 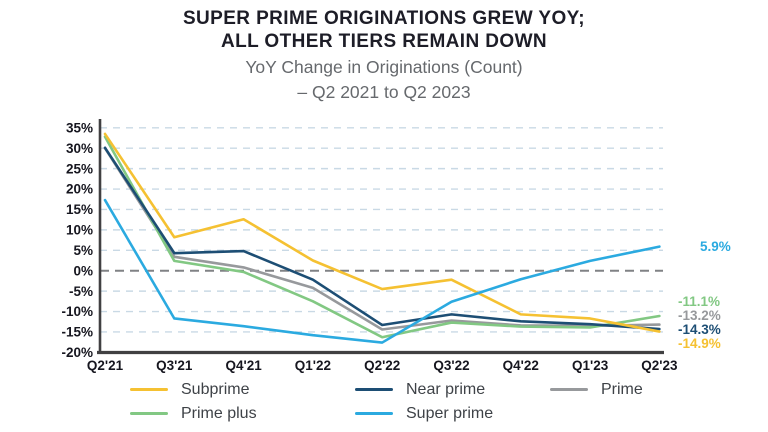 What do you see at coordinates (215, 389) in the screenshot?
I see `legend-label: Subprime` at bounding box center [215, 389].